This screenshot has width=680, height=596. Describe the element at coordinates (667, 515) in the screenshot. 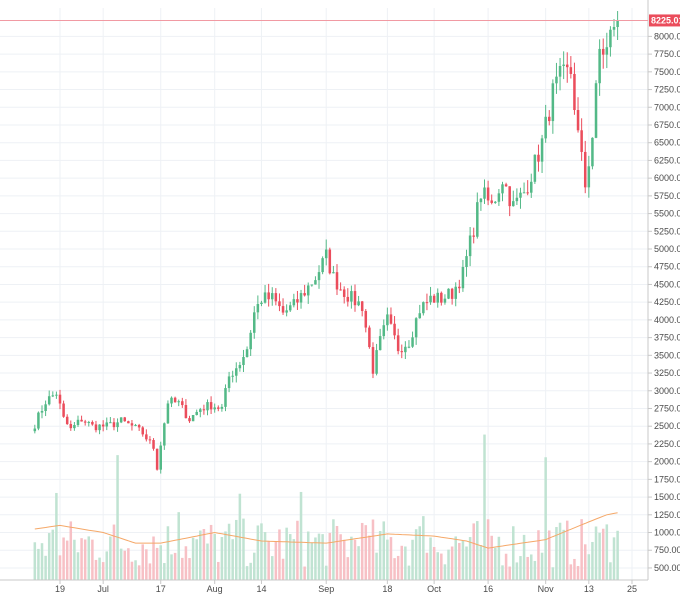

I see `y-tick-label: 1250.00` at that location.